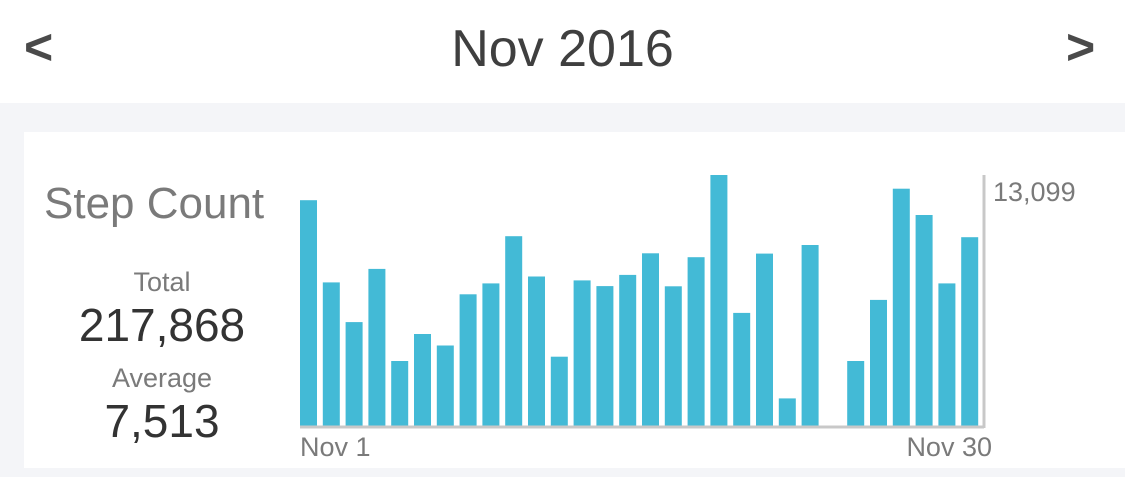  What do you see at coordinates (1081, 47) in the screenshot?
I see `next-month-button: >` at bounding box center [1081, 47].